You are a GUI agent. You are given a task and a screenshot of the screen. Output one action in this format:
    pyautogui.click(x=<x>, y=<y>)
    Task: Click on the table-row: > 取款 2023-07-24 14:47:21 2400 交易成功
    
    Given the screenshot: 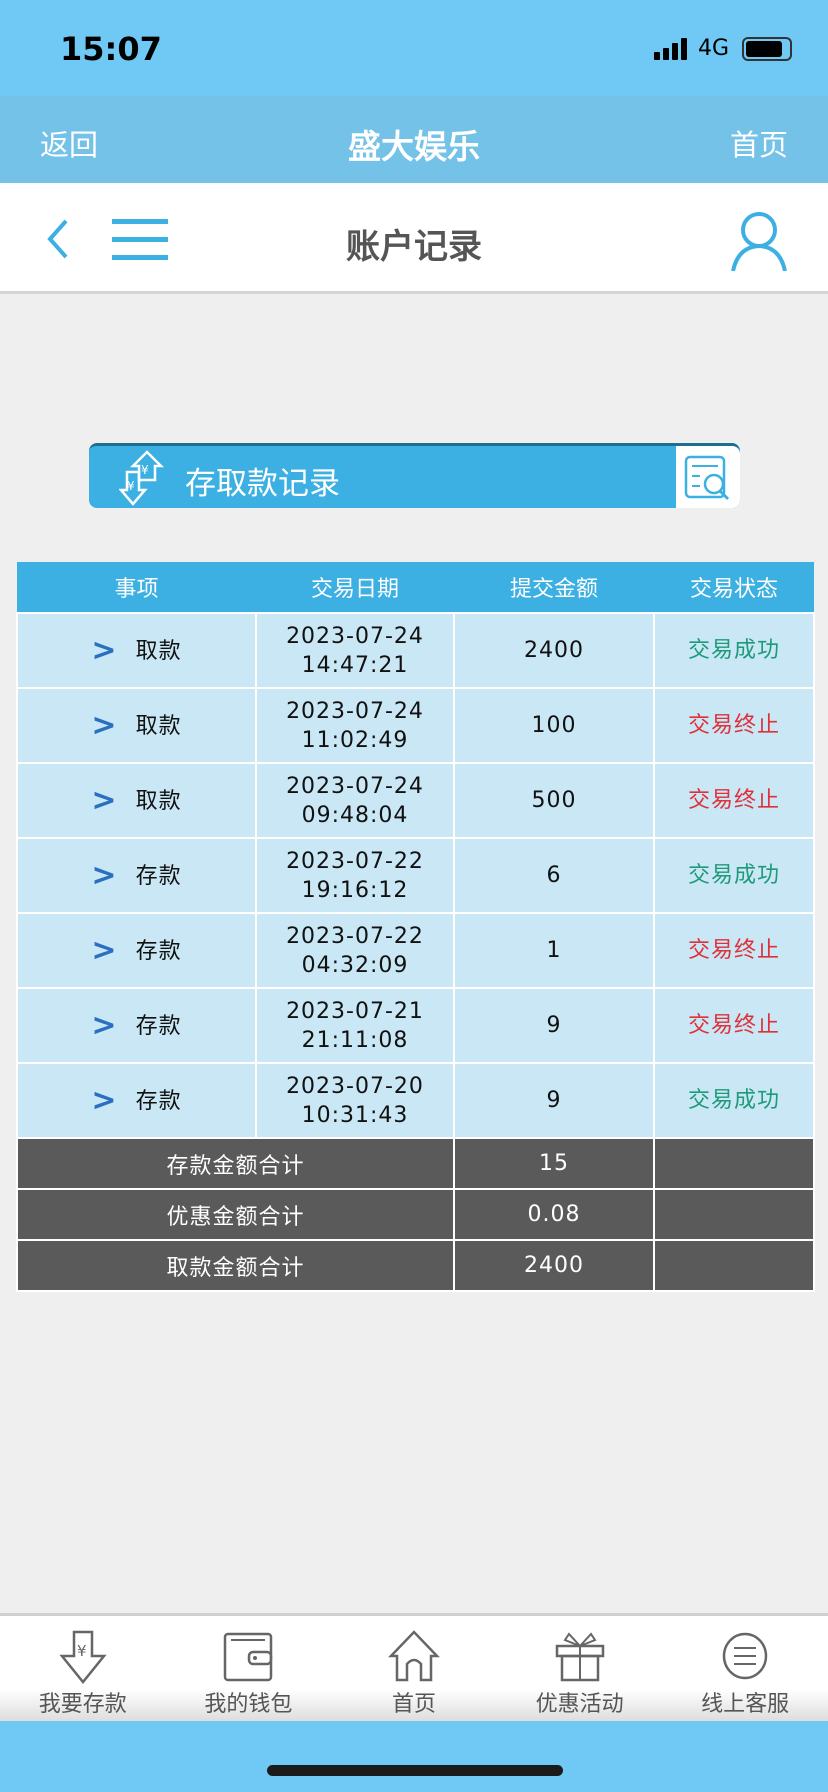 What is the action you would take?
    pyautogui.click(x=415, y=650)
    